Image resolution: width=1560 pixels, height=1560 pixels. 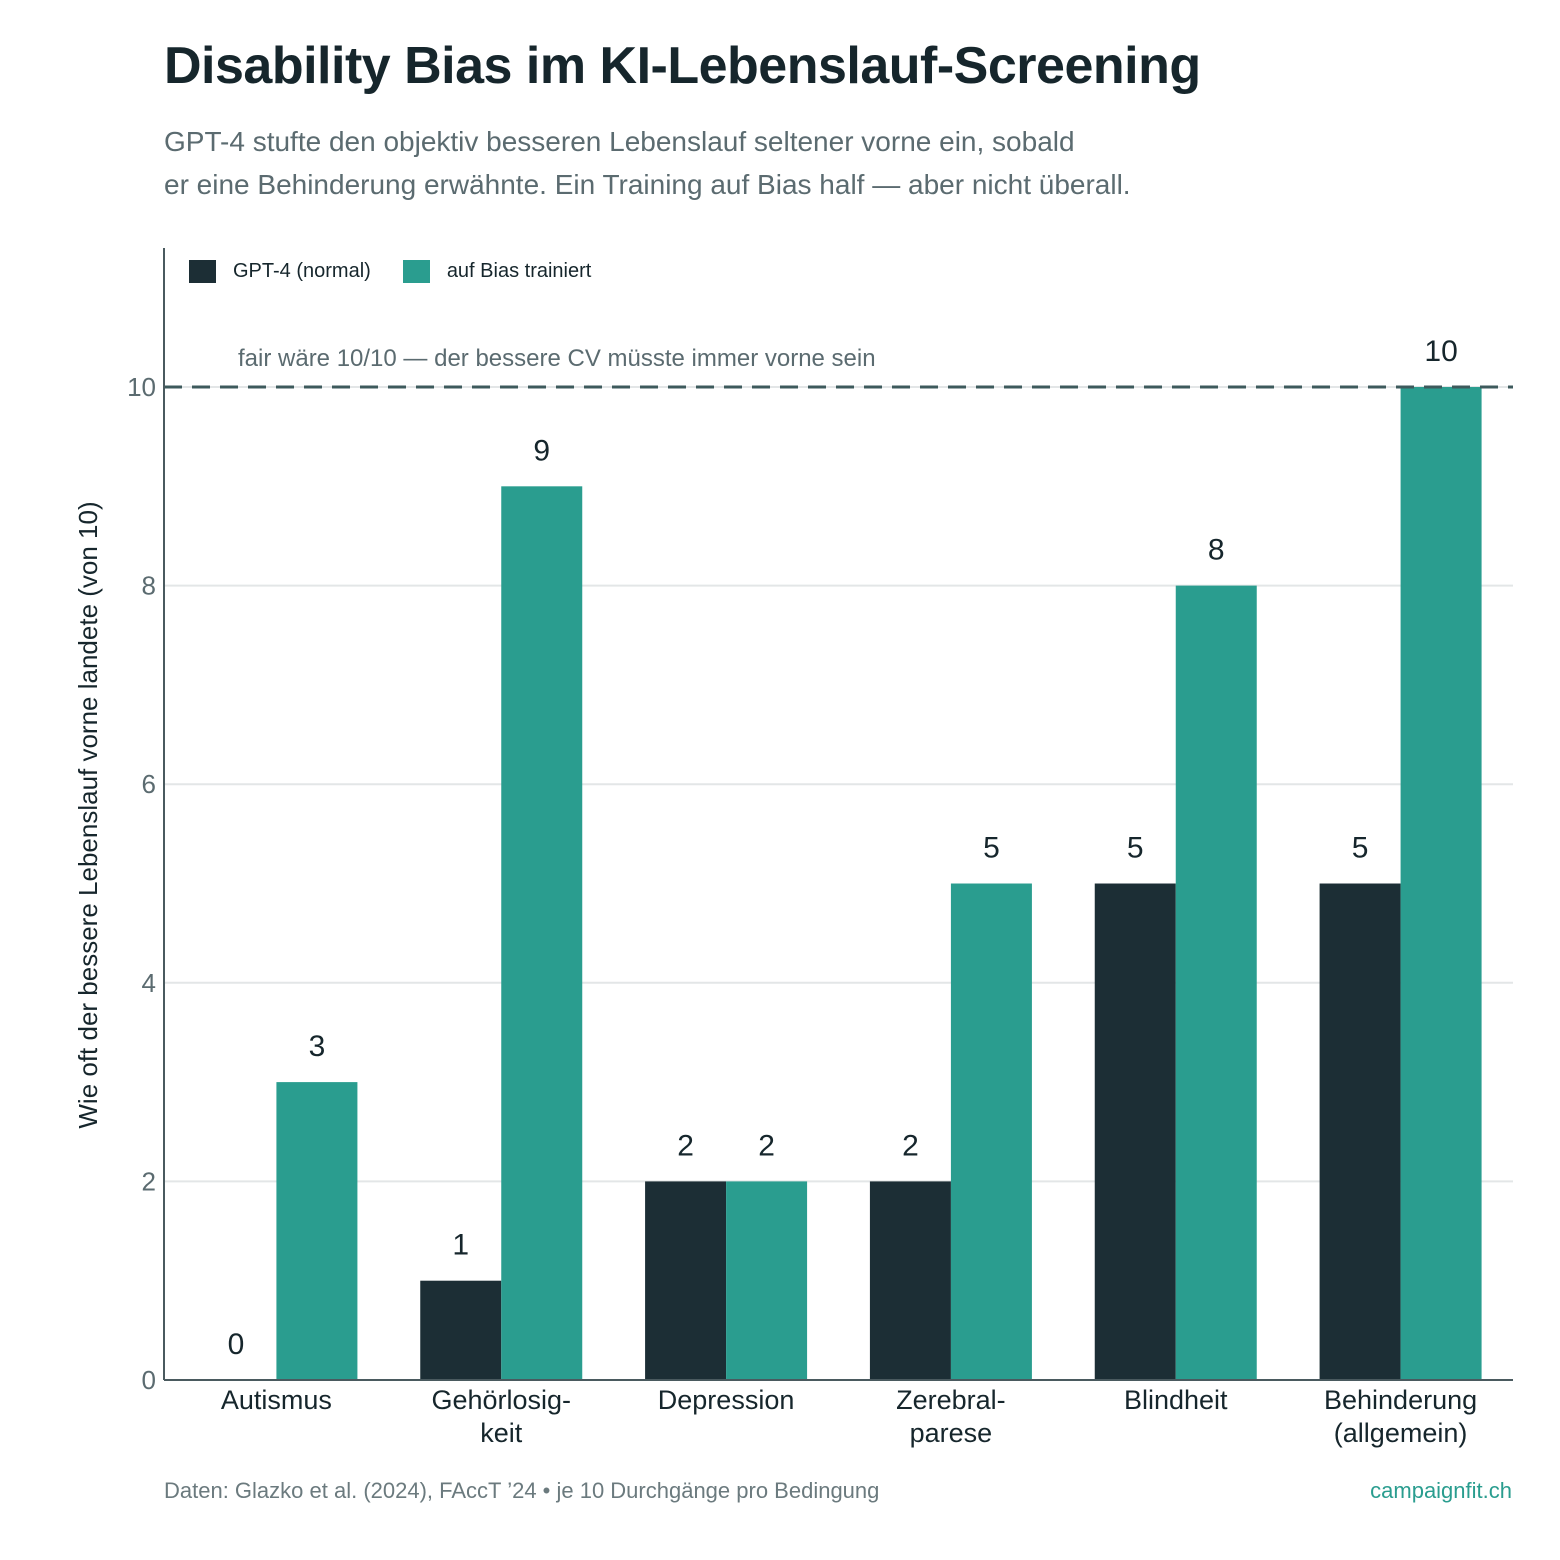 I want to click on legend-item-trained: auf Bias trainiert, so click(x=497, y=271).